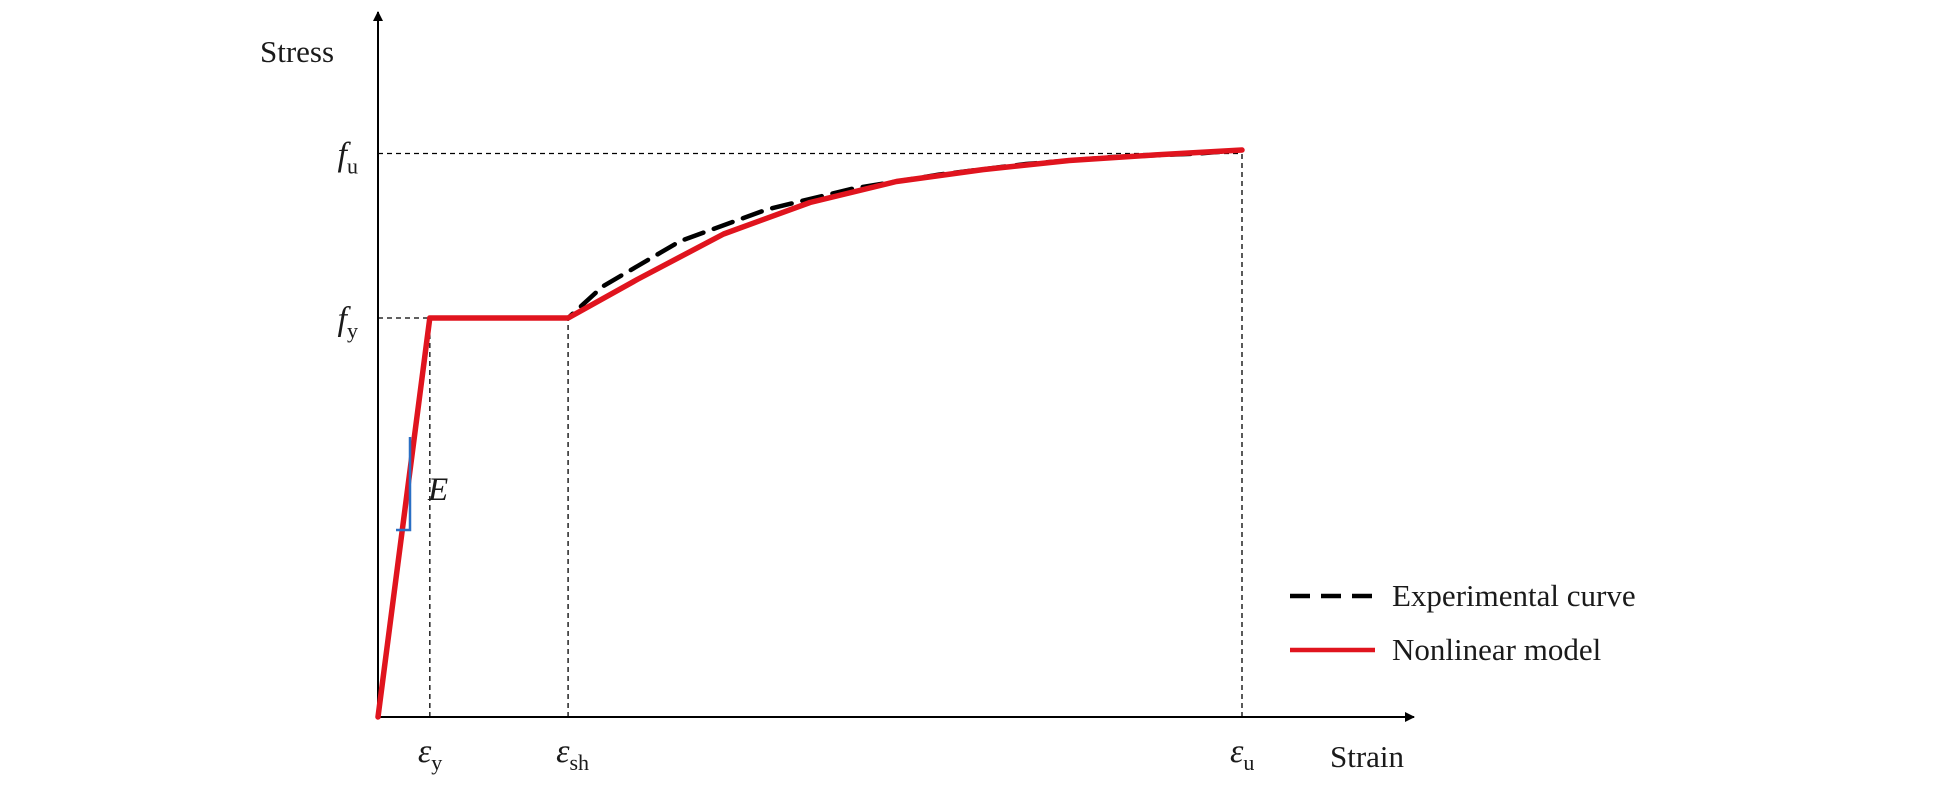 This screenshot has width=1934, height=798. Describe the element at coordinates (297, 51) in the screenshot. I see `y-axis-label: Stress` at that location.